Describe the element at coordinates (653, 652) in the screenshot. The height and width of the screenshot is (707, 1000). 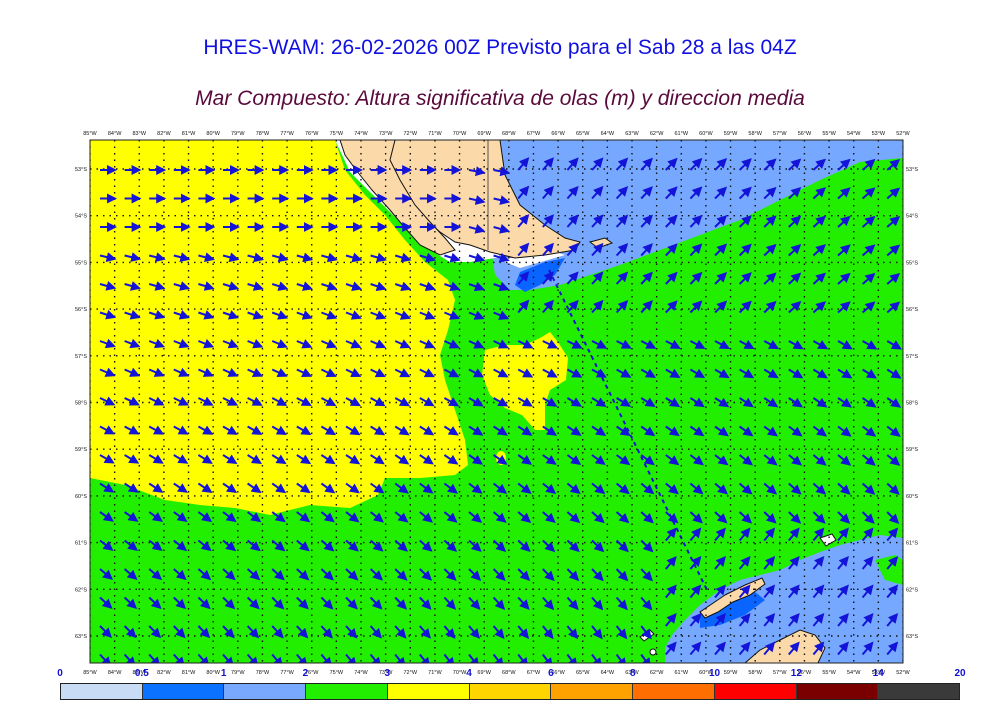
I see `small-island-dot` at that location.